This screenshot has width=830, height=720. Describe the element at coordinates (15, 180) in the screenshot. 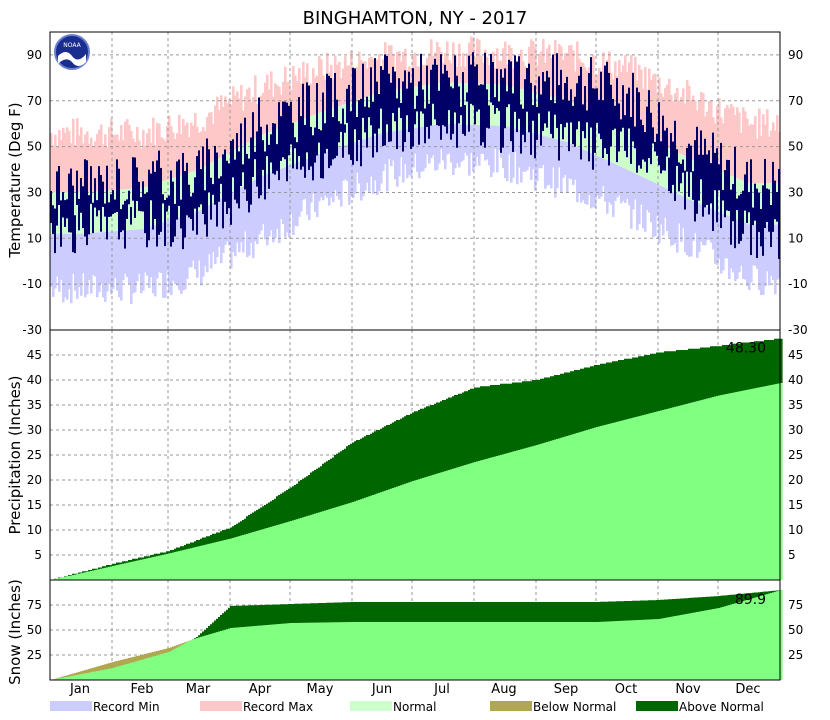

I see `temperature-y-label: Temperature (Deg F)` at that location.